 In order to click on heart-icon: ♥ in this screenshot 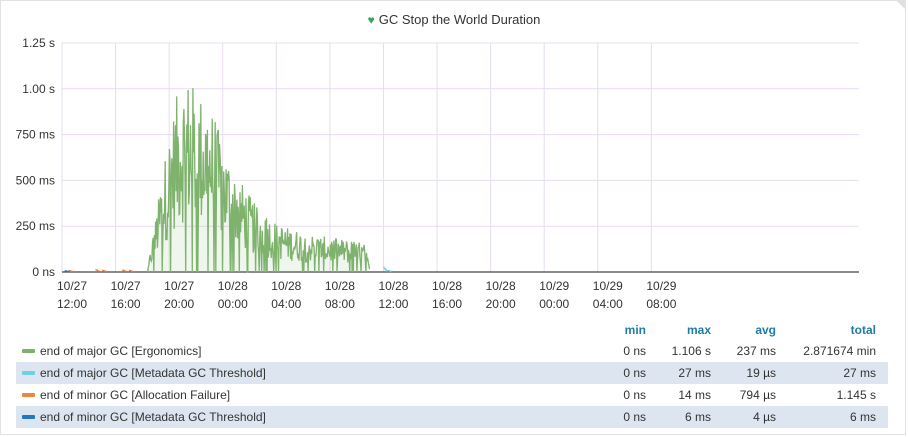, I will do `click(371, 20)`.